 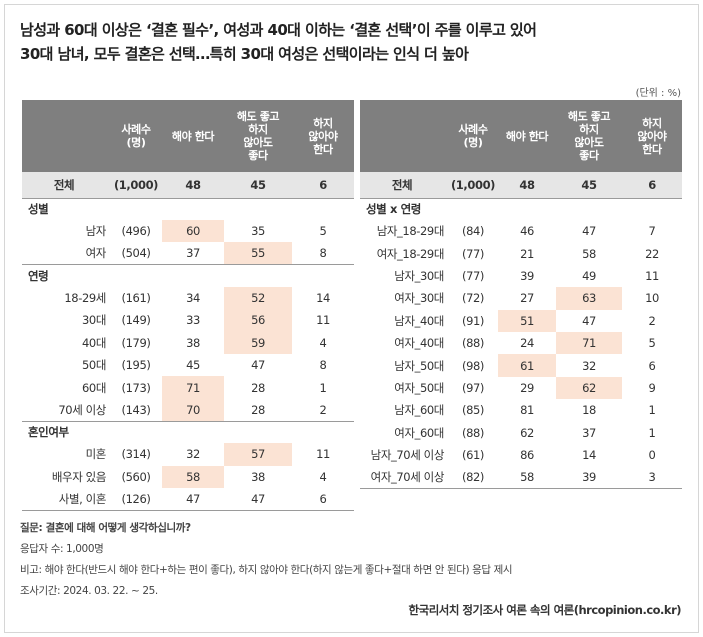 I want to click on header-line: (명), so click(x=136, y=142).